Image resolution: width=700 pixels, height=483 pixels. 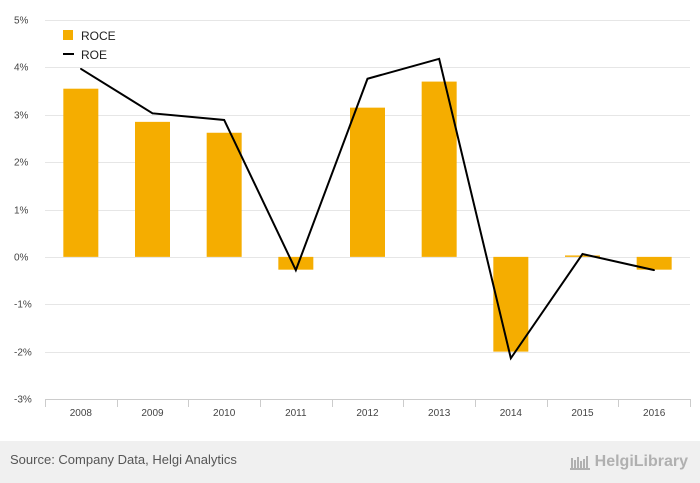 I want to click on y-tick-label: -3%, so click(x=23, y=400).